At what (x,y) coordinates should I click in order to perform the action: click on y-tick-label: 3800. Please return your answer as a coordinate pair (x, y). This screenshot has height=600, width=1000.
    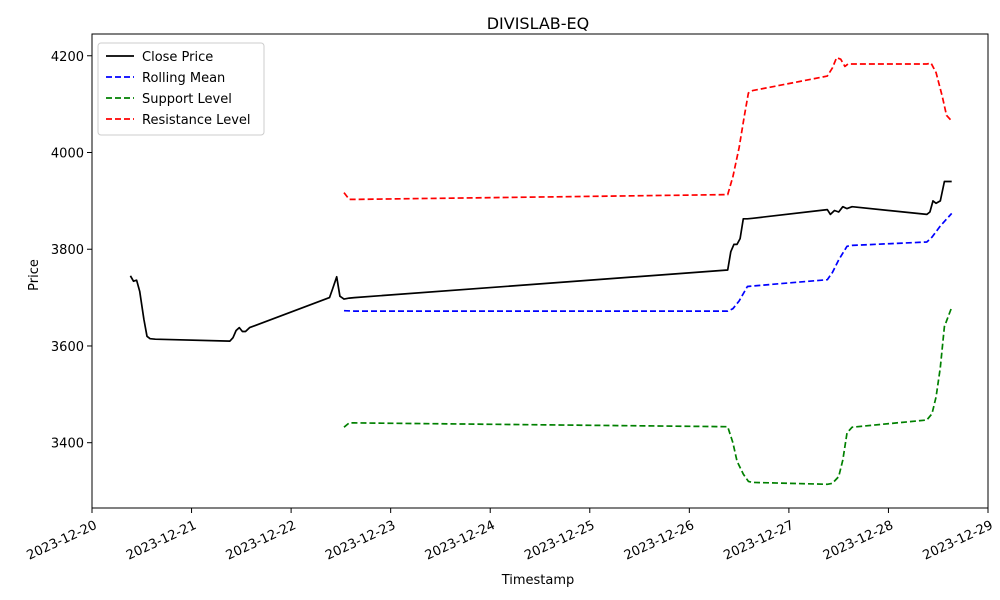
    Looking at the image, I should click on (67, 250).